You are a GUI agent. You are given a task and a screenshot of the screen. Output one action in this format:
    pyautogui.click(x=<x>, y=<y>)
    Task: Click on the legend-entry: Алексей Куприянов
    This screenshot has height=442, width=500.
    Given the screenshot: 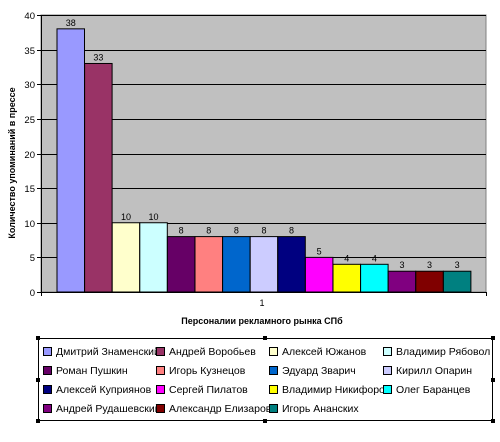 What is the action you would take?
    pyautogui.click(x=99, y=389)
    